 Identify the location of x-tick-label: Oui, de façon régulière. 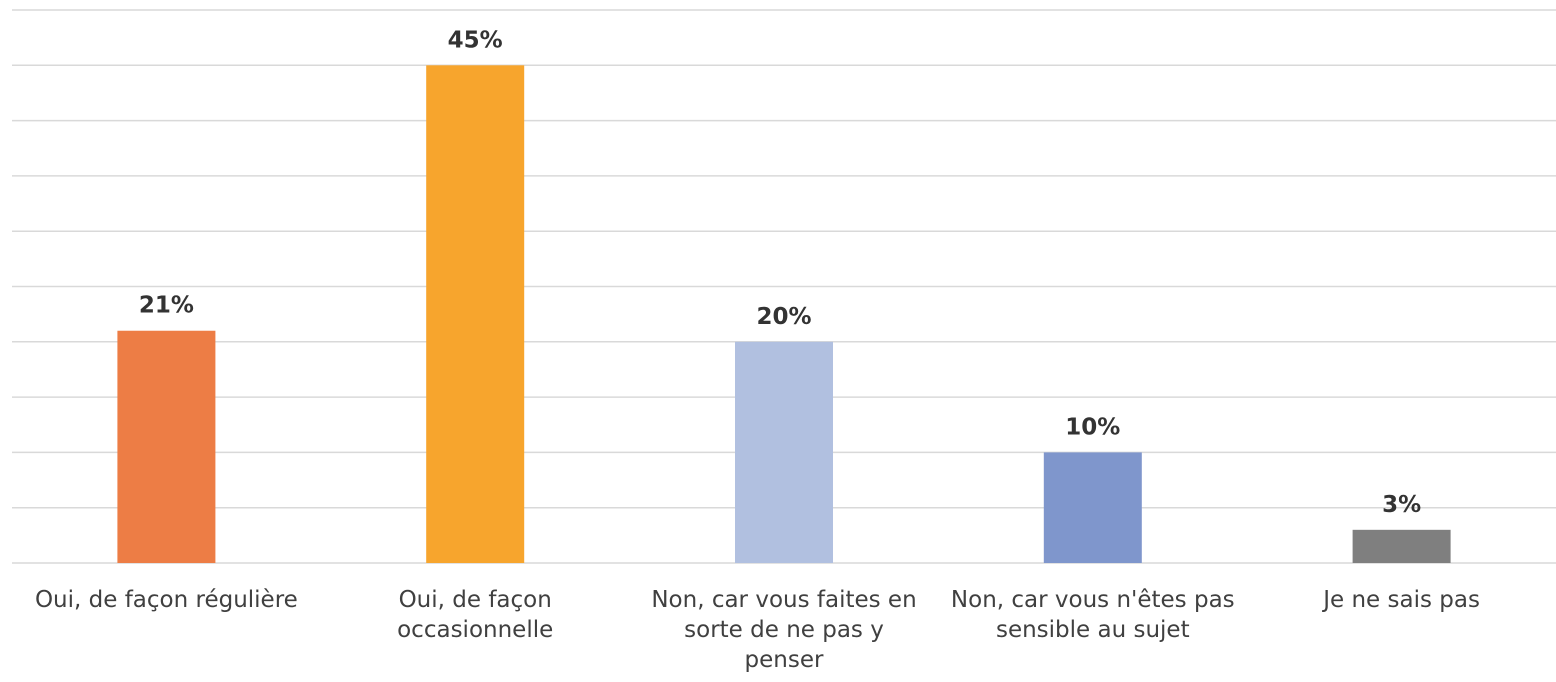
(166, 600).